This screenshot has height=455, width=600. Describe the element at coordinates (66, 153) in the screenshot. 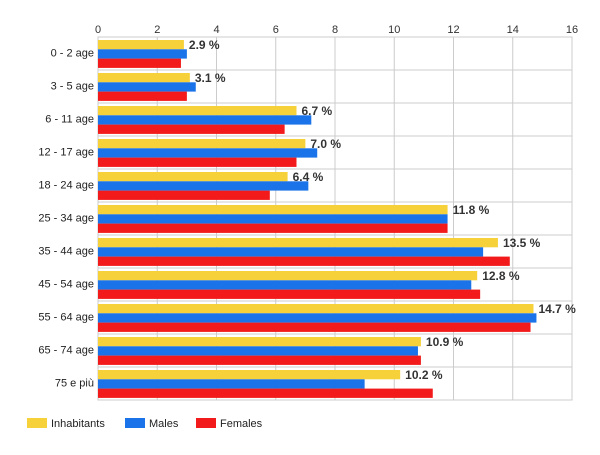

I see `category-label: 12 - 17 age` at that location.